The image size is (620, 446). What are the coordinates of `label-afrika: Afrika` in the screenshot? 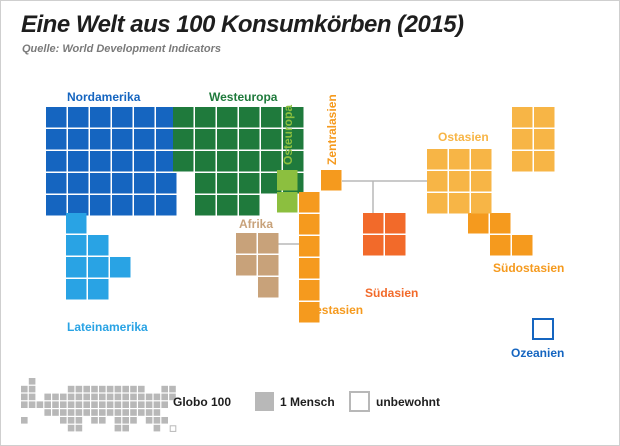 It's located at (256, 224).